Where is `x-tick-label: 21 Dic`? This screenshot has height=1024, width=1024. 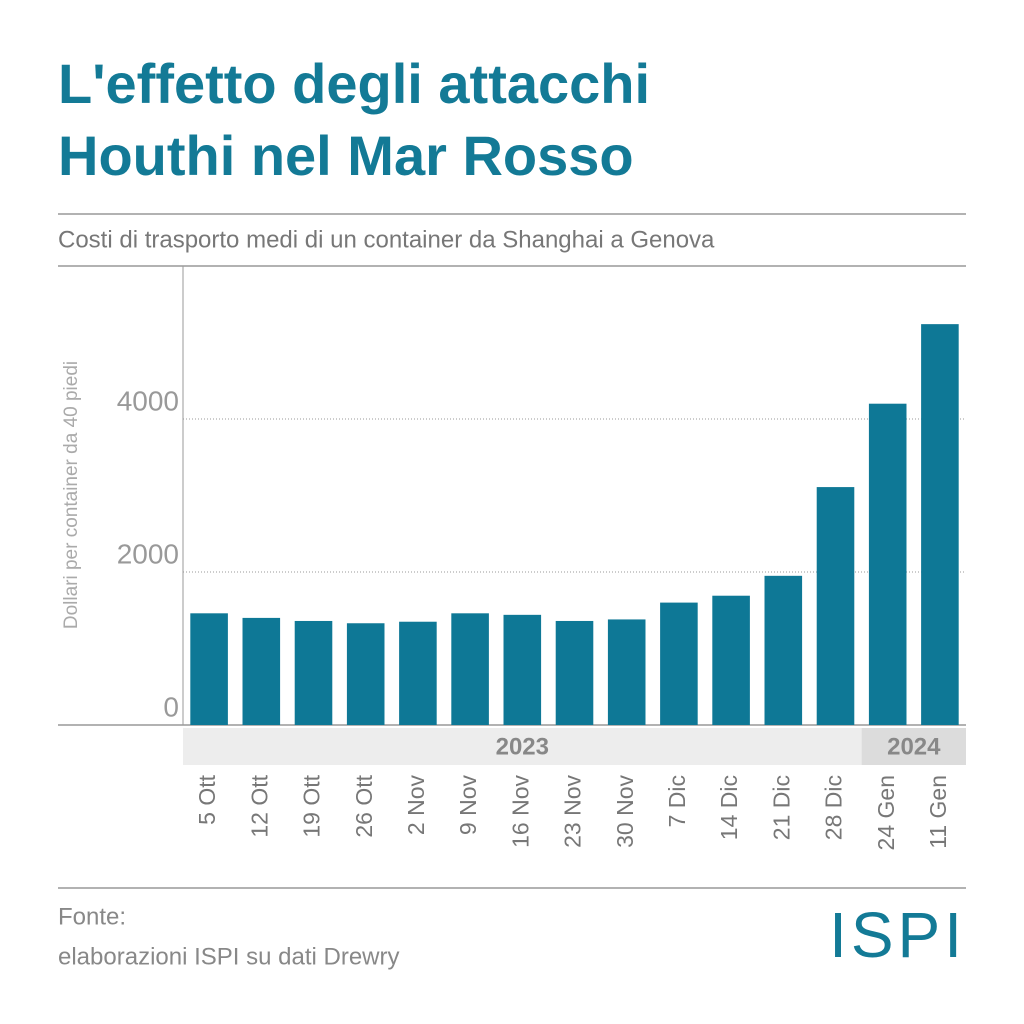 x-tick-label: 21 Dic is located at coordinates (781, 807).